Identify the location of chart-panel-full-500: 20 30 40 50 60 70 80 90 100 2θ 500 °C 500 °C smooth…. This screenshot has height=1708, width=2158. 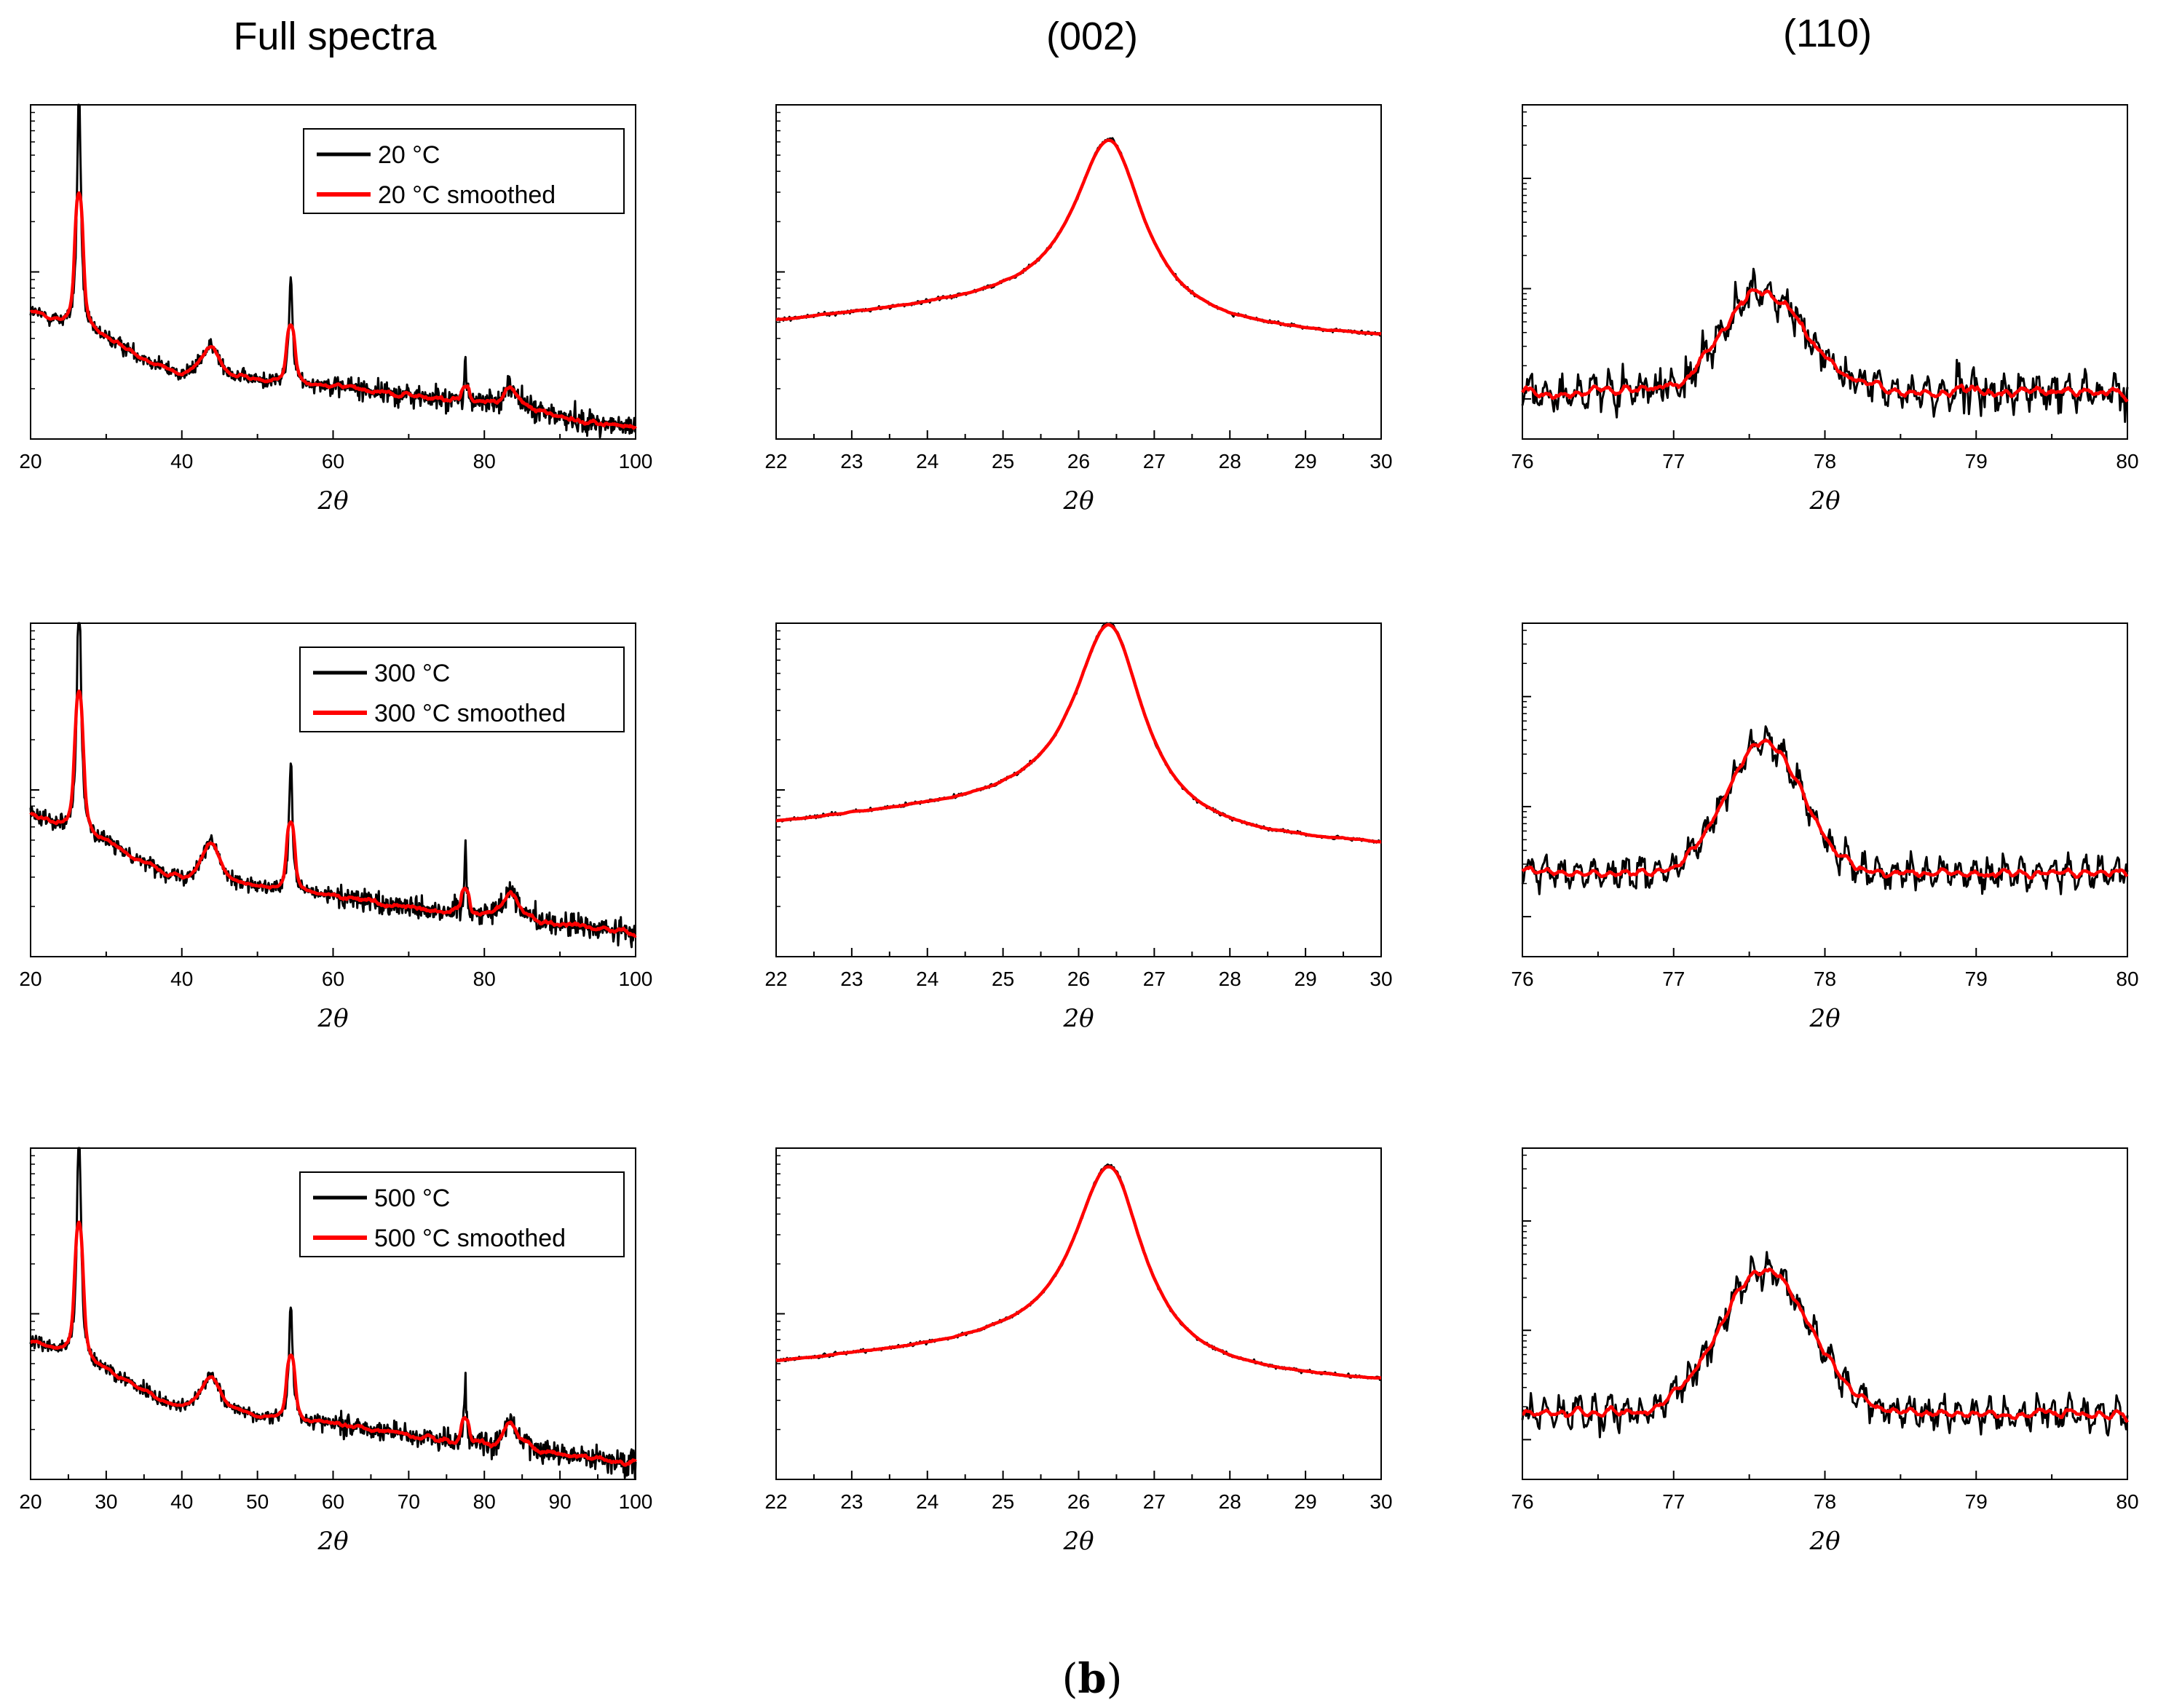
(336, 1352).